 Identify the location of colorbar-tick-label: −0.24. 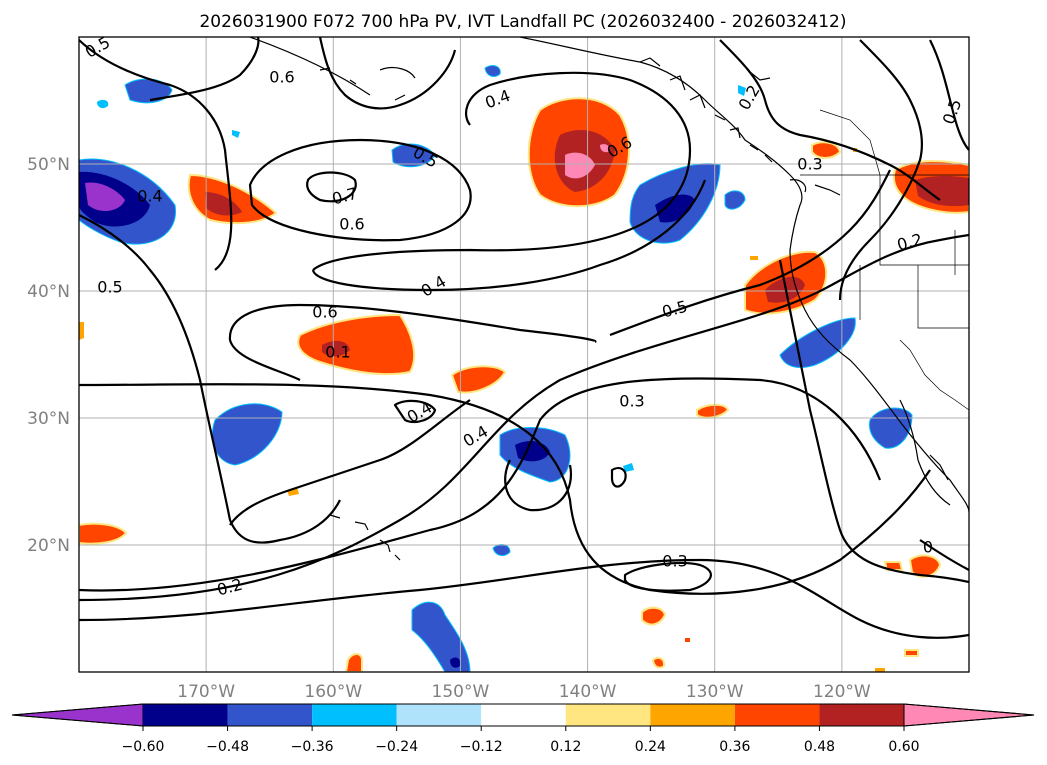
(396, 747).